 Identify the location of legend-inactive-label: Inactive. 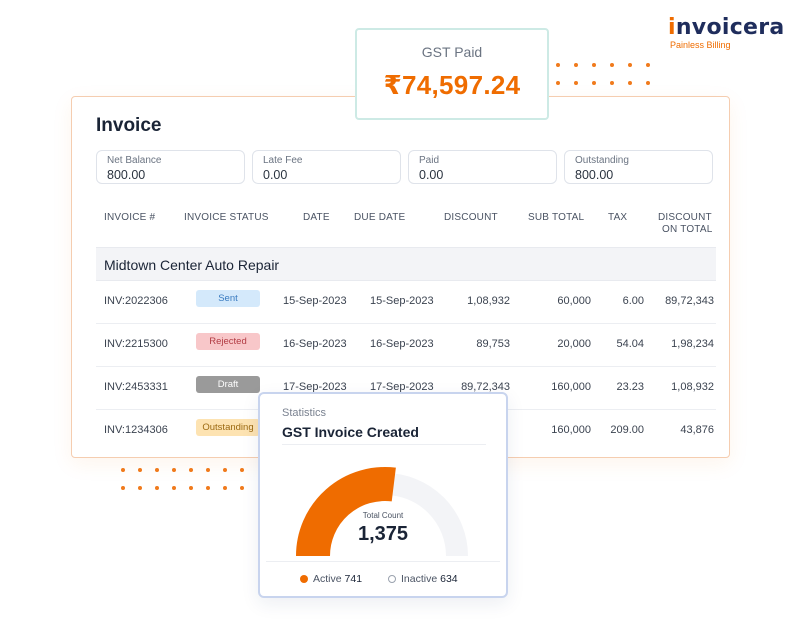
(419, 579).